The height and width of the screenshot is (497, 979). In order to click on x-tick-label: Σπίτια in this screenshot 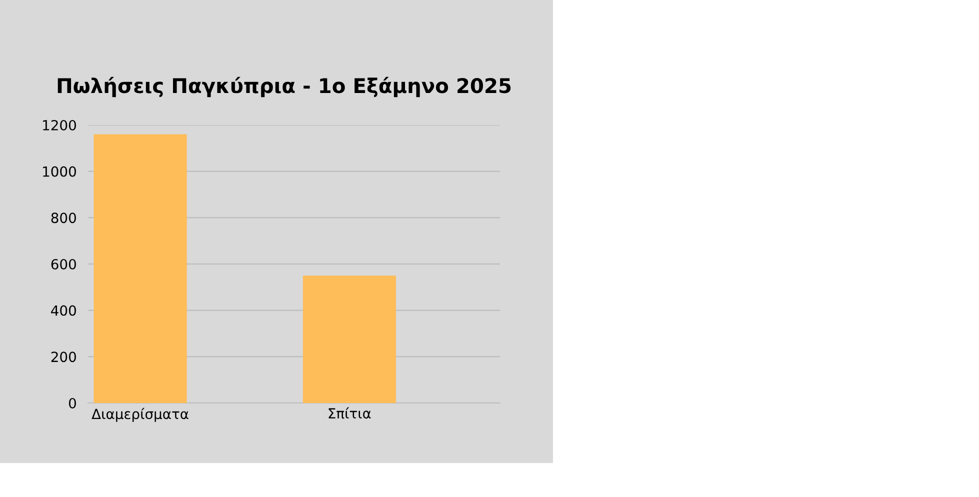, I will do `click(349, 413)`.